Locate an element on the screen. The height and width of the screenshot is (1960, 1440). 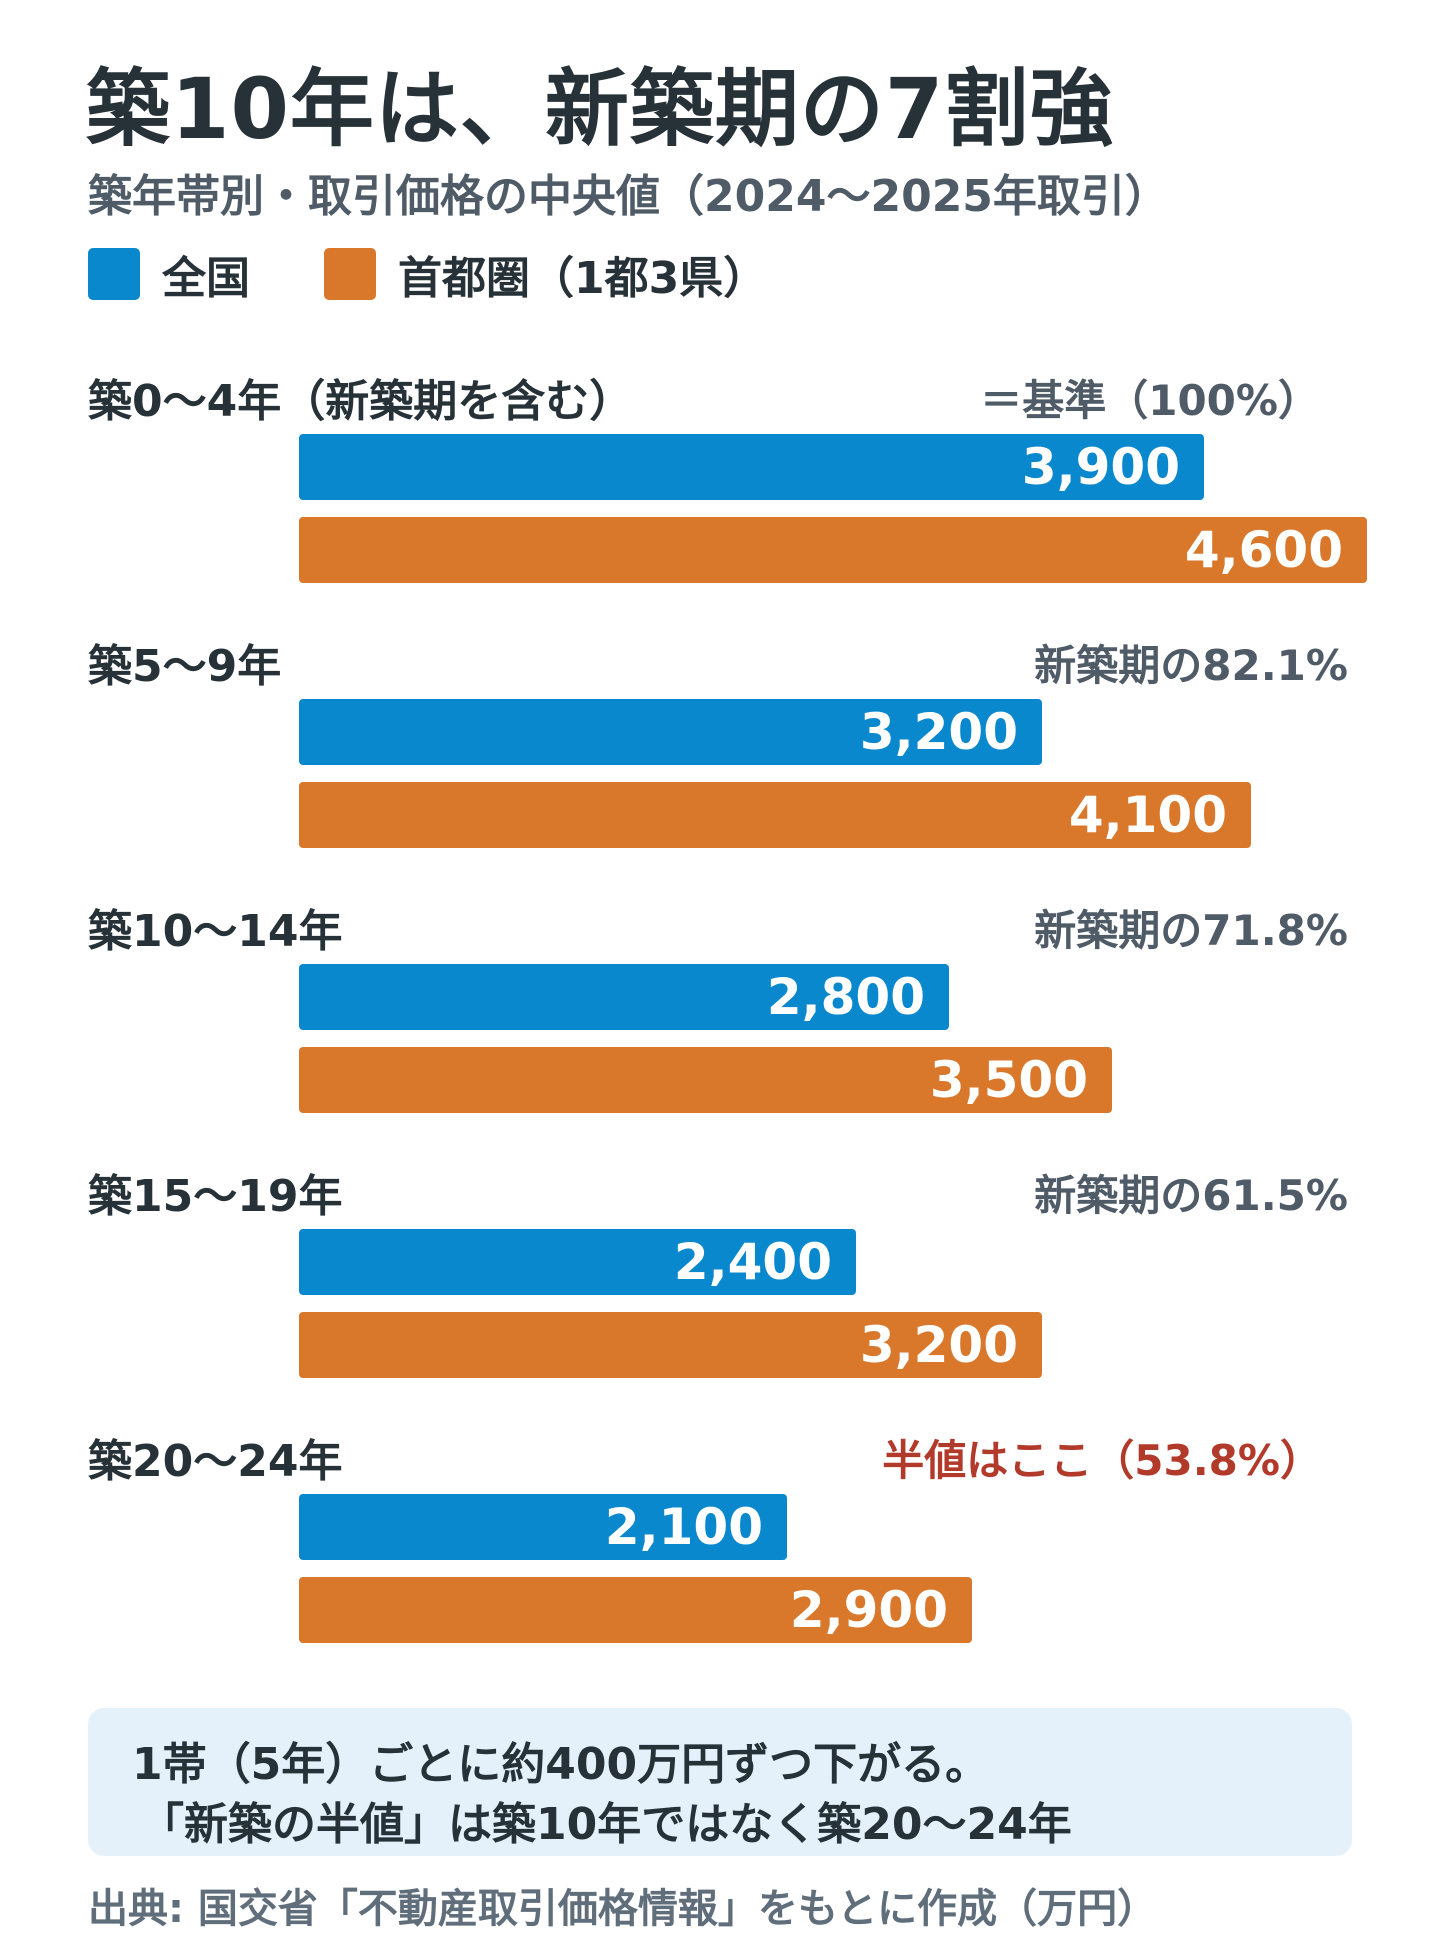
category-note: 新築期の61.5% is located at coordinates (1191, 1195).